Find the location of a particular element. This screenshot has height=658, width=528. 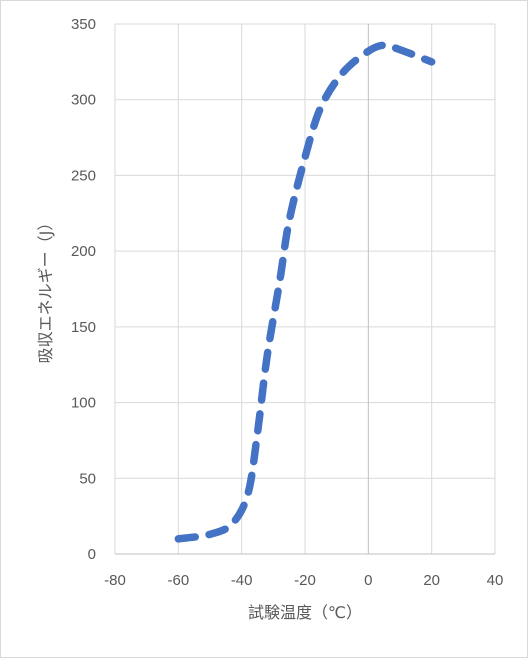

y-tick-label: 100 is located at coordinates (83, 403).